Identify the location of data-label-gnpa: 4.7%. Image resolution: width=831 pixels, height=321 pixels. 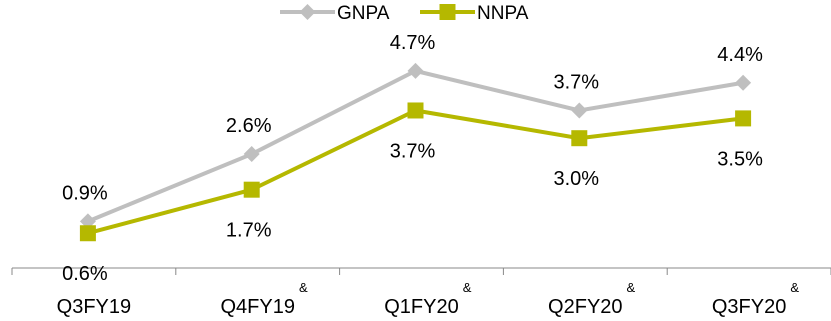
(413, 43).